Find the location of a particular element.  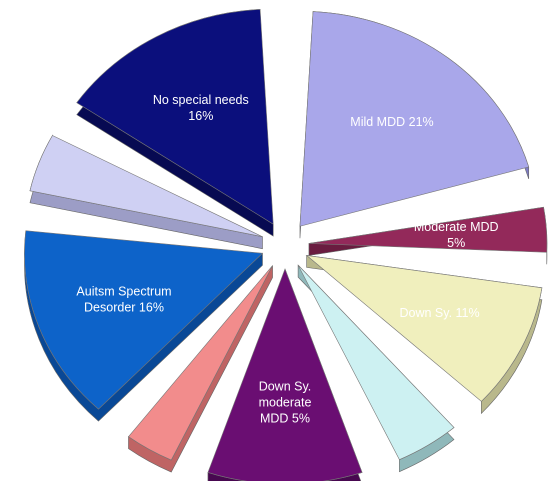

pie-slice-label-1: Moderate MDD 5% is located at coordinates (456, 235).